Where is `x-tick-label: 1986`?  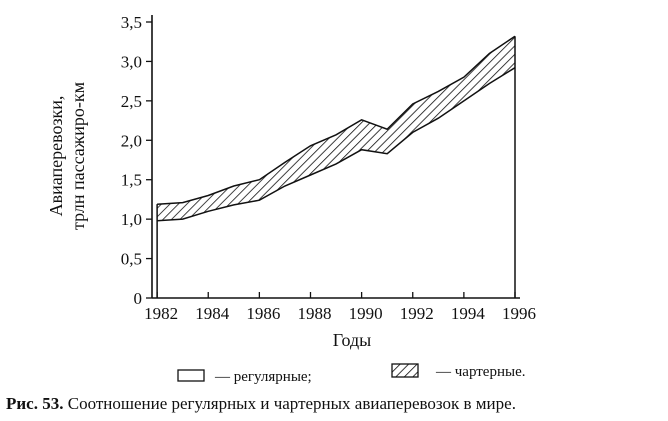 x-tick-label: 1986 is located at coordinates (263, 313).